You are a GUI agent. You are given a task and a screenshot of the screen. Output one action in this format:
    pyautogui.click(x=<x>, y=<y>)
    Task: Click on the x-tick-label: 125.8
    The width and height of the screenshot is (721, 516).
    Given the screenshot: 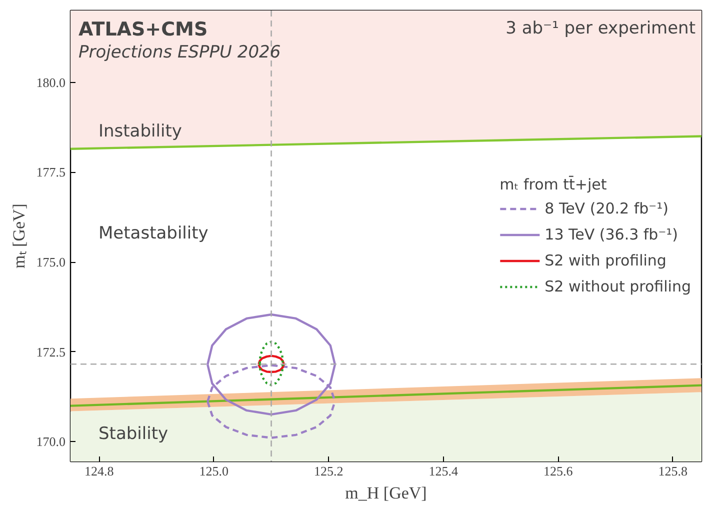 What is the action you would take?
    pyautogui.click(x=673, y=471)
    